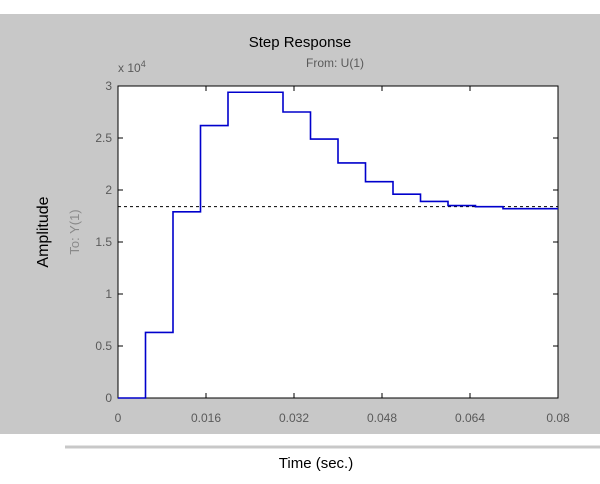 The image size is (600, 484). Describe the element at coordinates (206, 418) in the screenshot. I see `x-tick-label: 0.016` at that location.